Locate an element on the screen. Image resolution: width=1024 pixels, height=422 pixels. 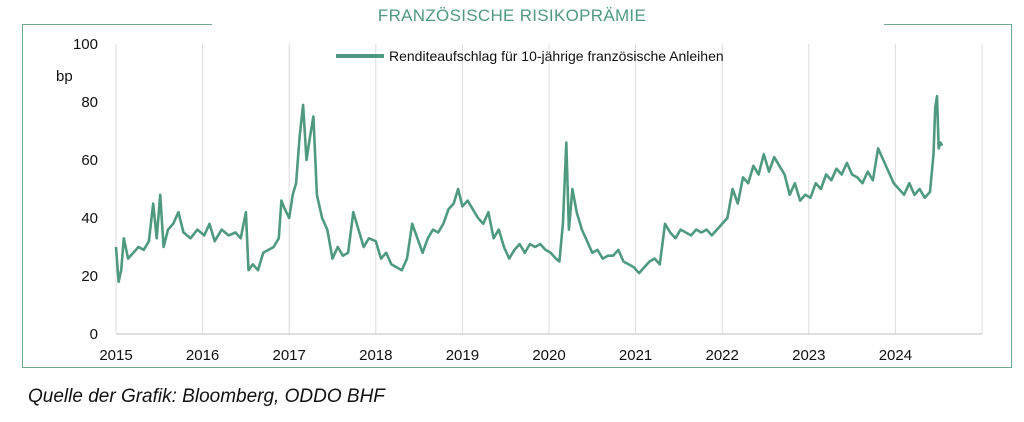
x-tick-label: 2016 is located at coordinates (202, 355).